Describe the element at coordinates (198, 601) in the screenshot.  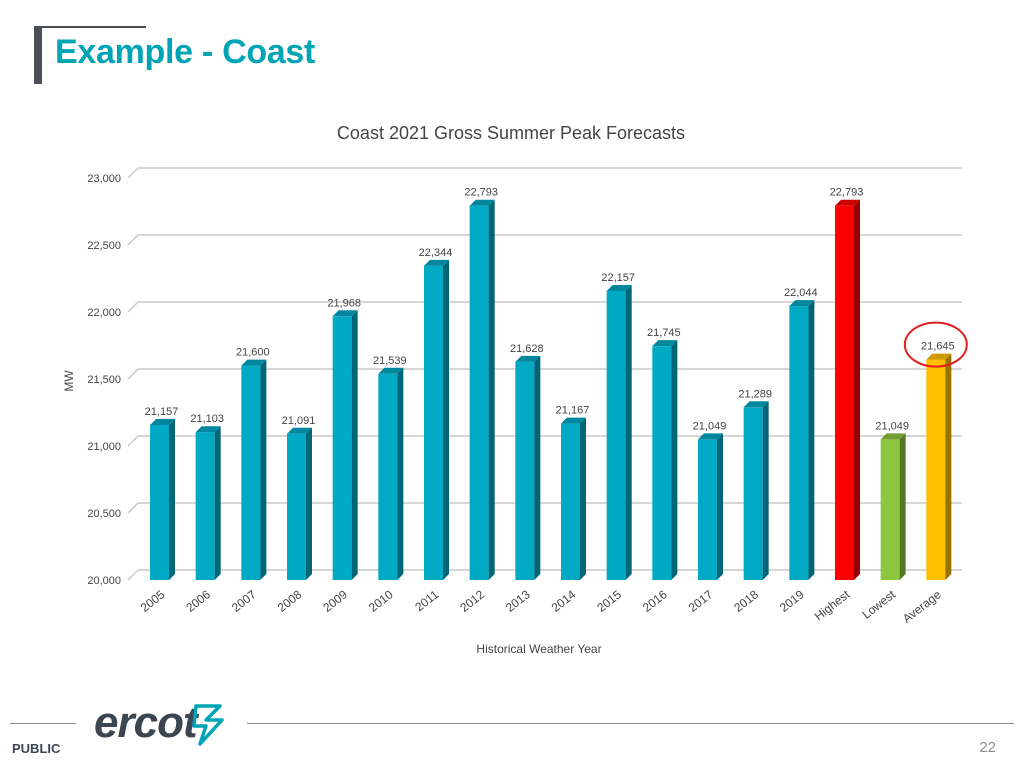
I see `x-tick-label: 2006` at that location.